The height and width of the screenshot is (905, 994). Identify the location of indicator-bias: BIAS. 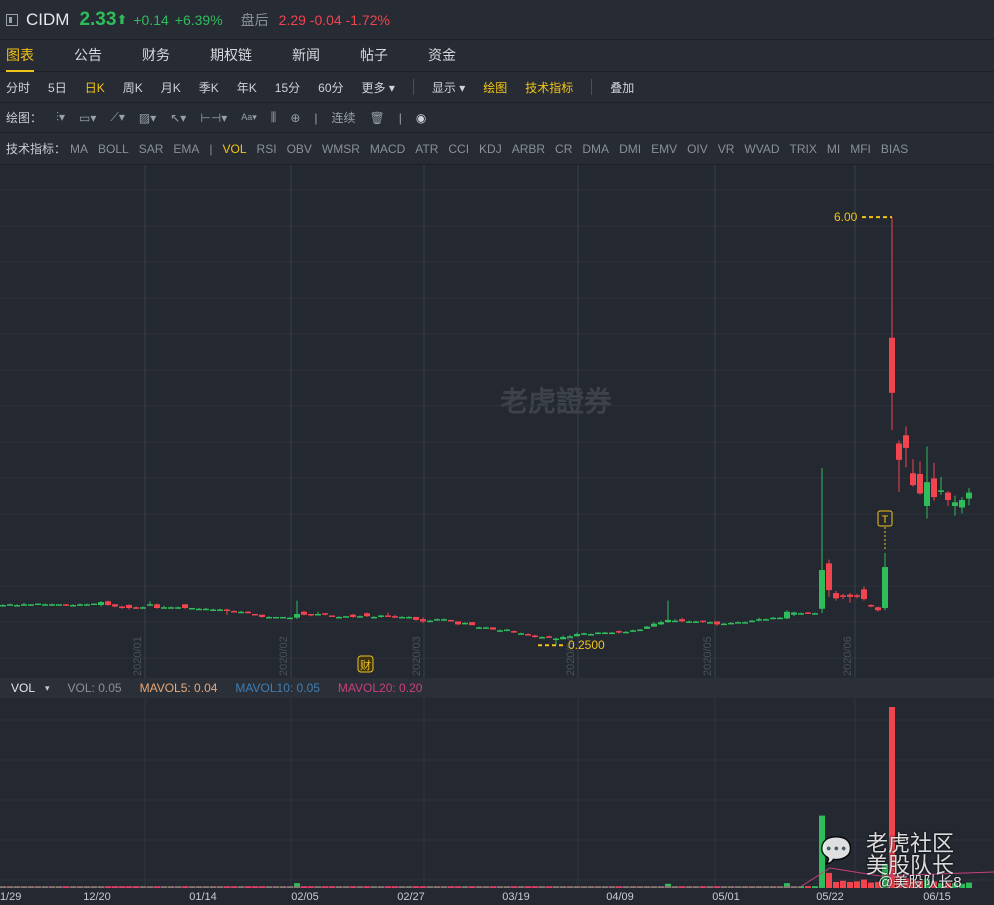
(894, 148).